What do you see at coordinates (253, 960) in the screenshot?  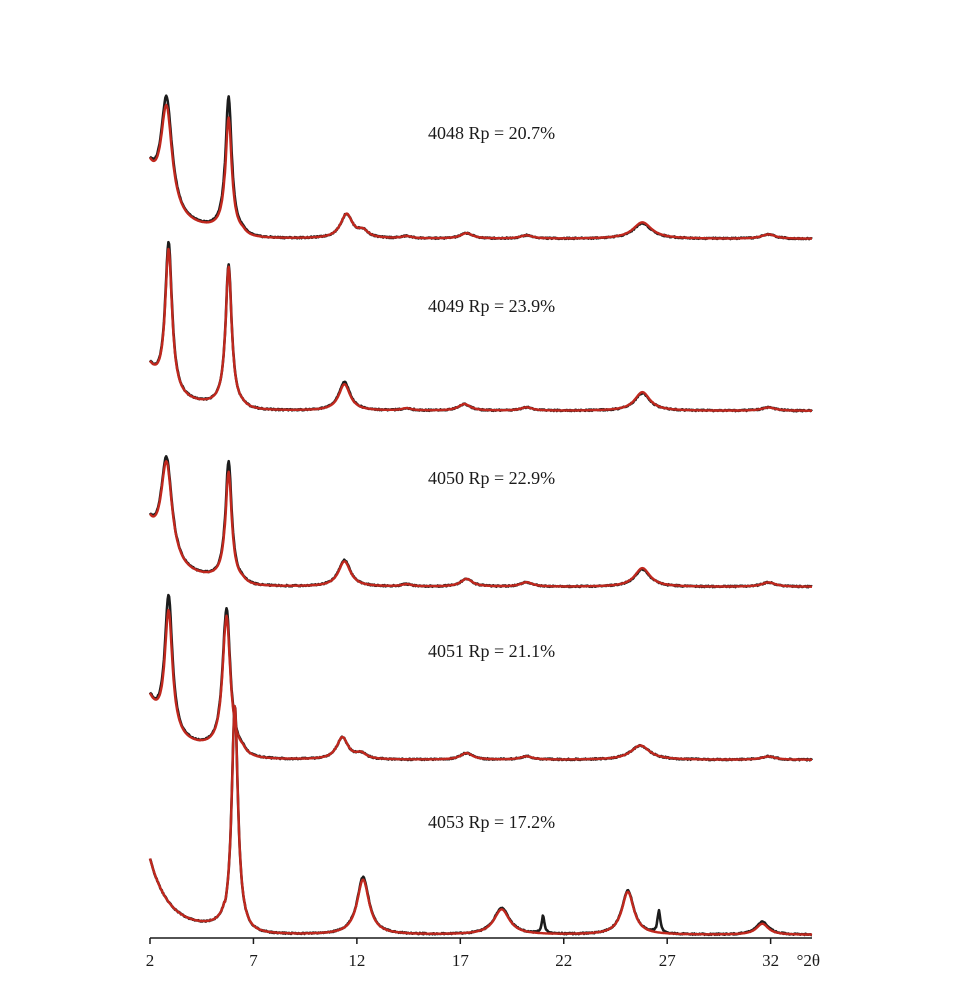 I see `x-tick-label: 7` at bounding box center [253, 960].